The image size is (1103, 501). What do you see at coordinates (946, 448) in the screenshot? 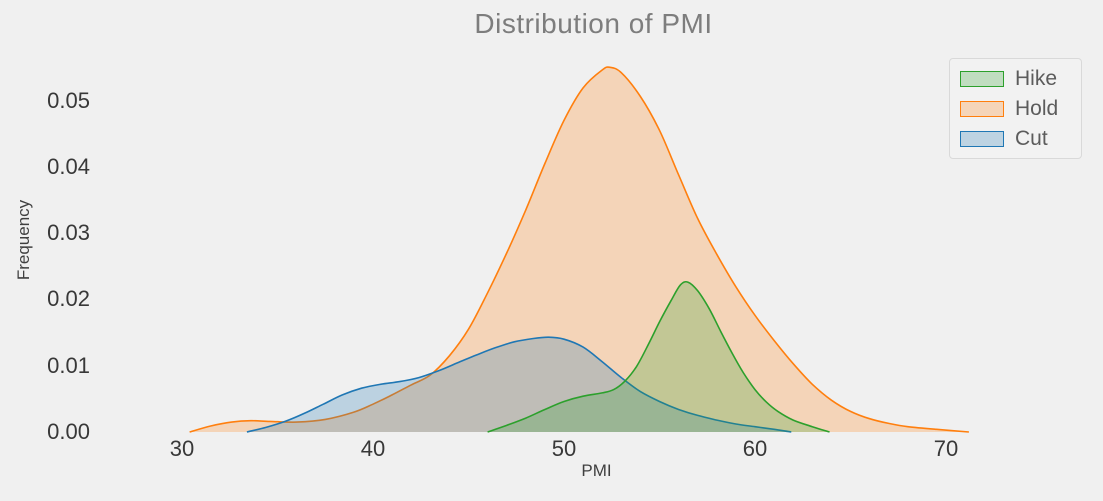
I see `x-tick-label: 70` at bounding box center [946, 448].